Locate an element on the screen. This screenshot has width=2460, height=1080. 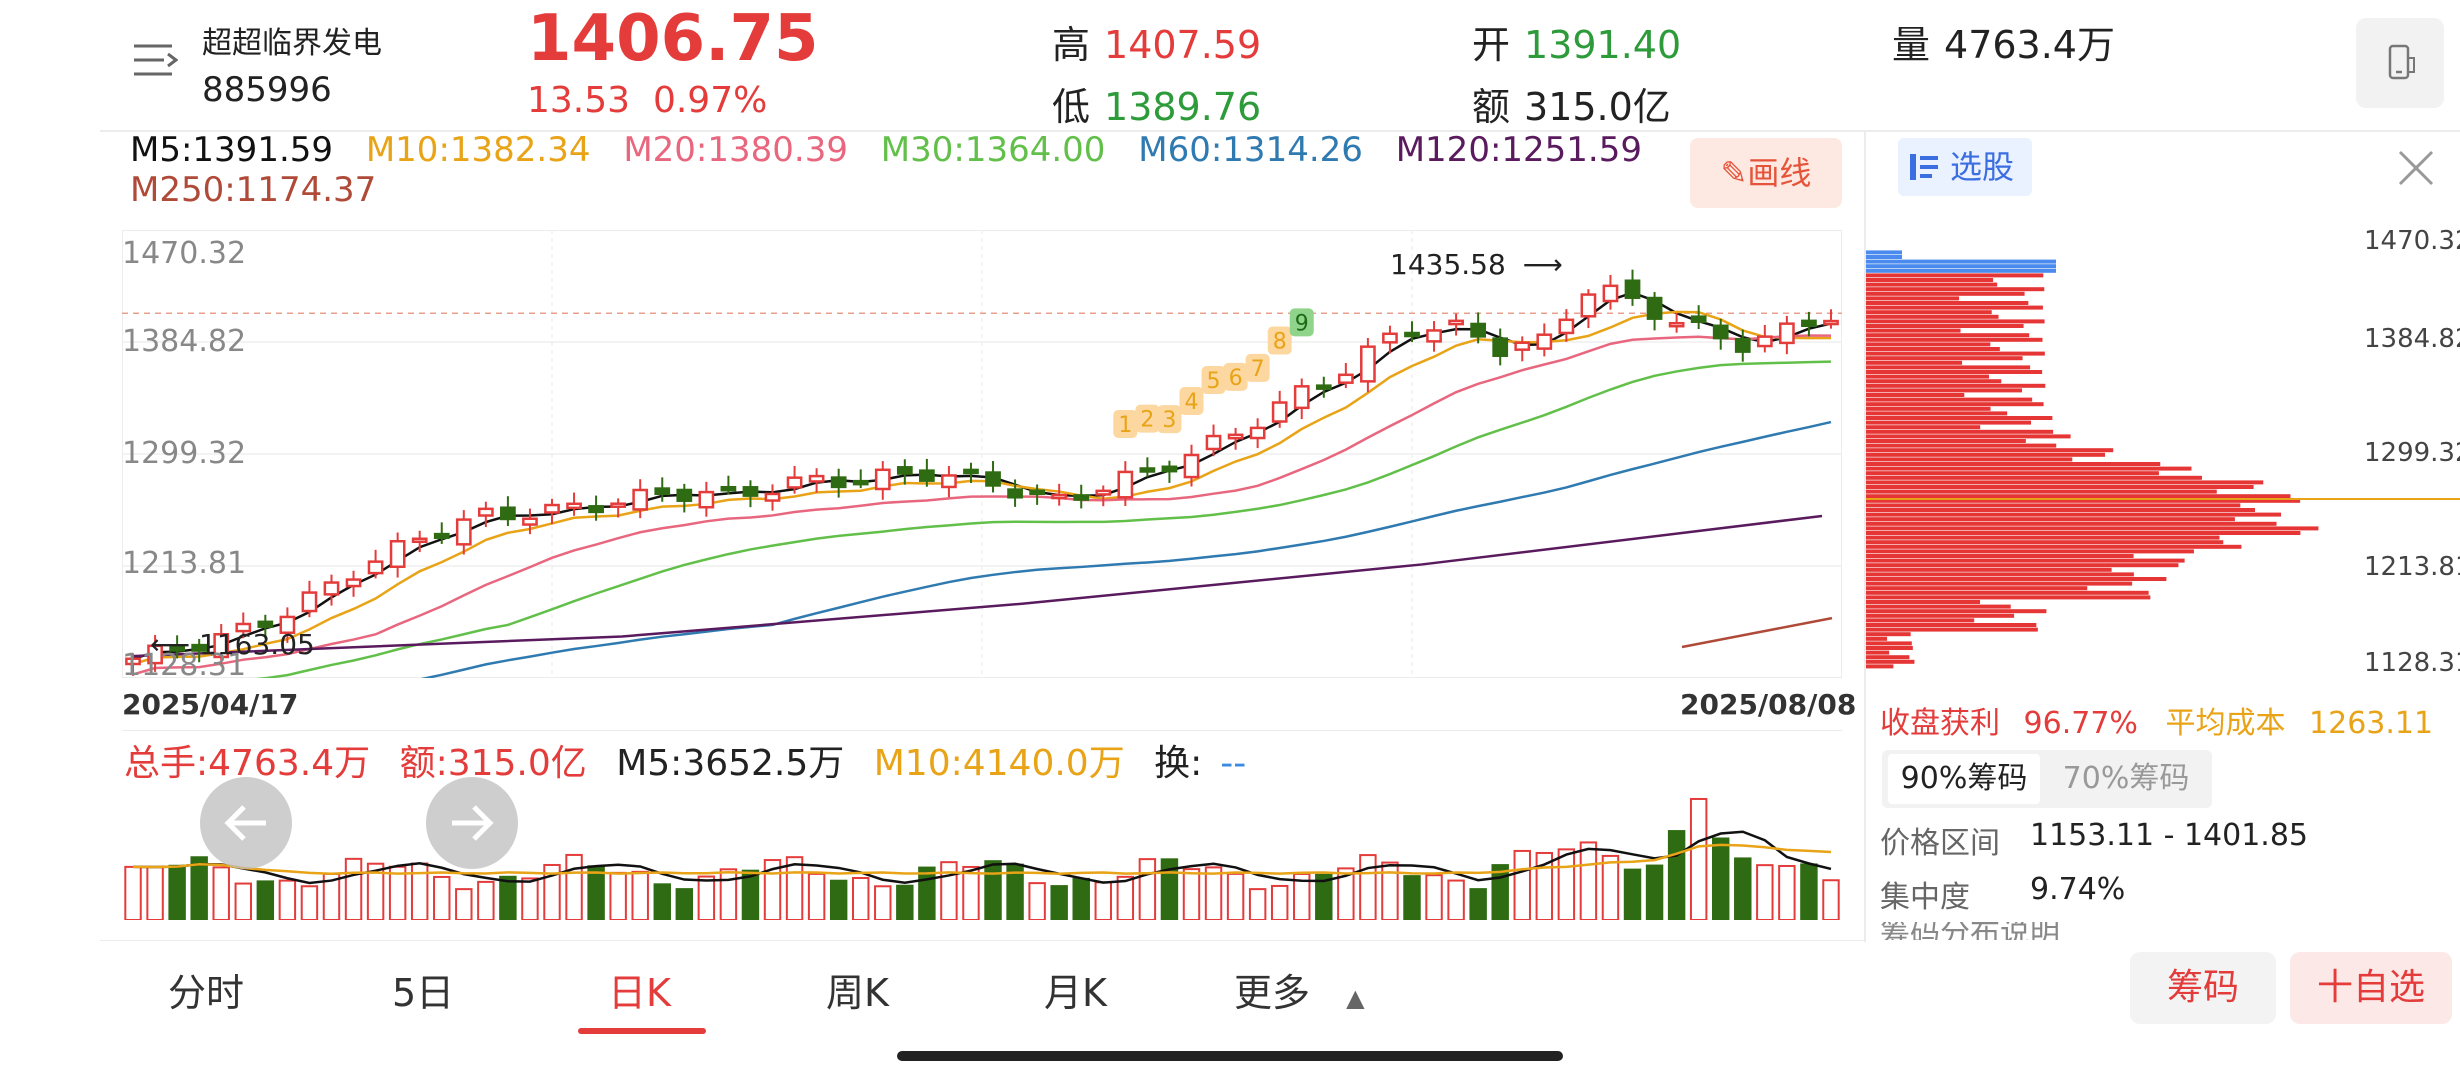
stock-code: 885996 is located at coordinates (267, 90).